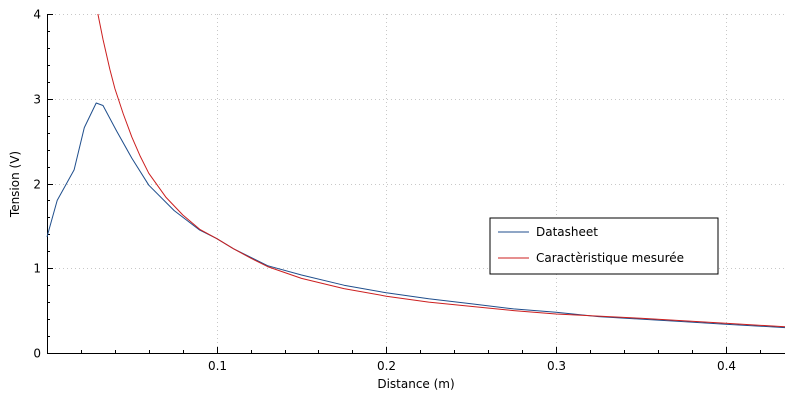 The image size is (800, 400). What do you see at coordinates (217, 366) in the screenshot?
I see `x-tick-label: 0.1` at bounding box center [217, 366].